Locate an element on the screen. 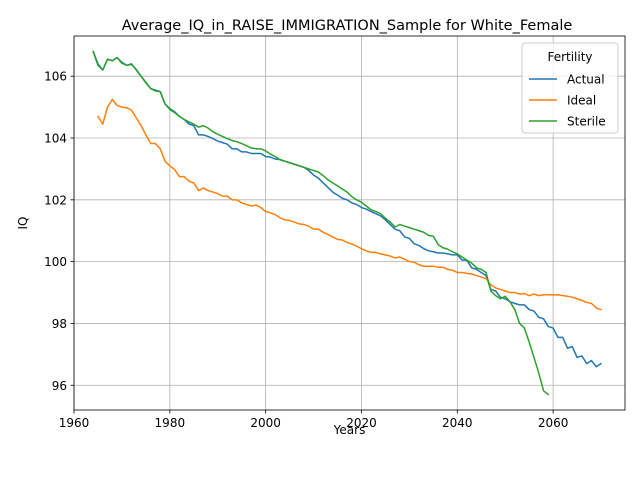 Image resolution: width=640 pixels, height=480 pixels. legend-box is located at coordinates (570, 88).